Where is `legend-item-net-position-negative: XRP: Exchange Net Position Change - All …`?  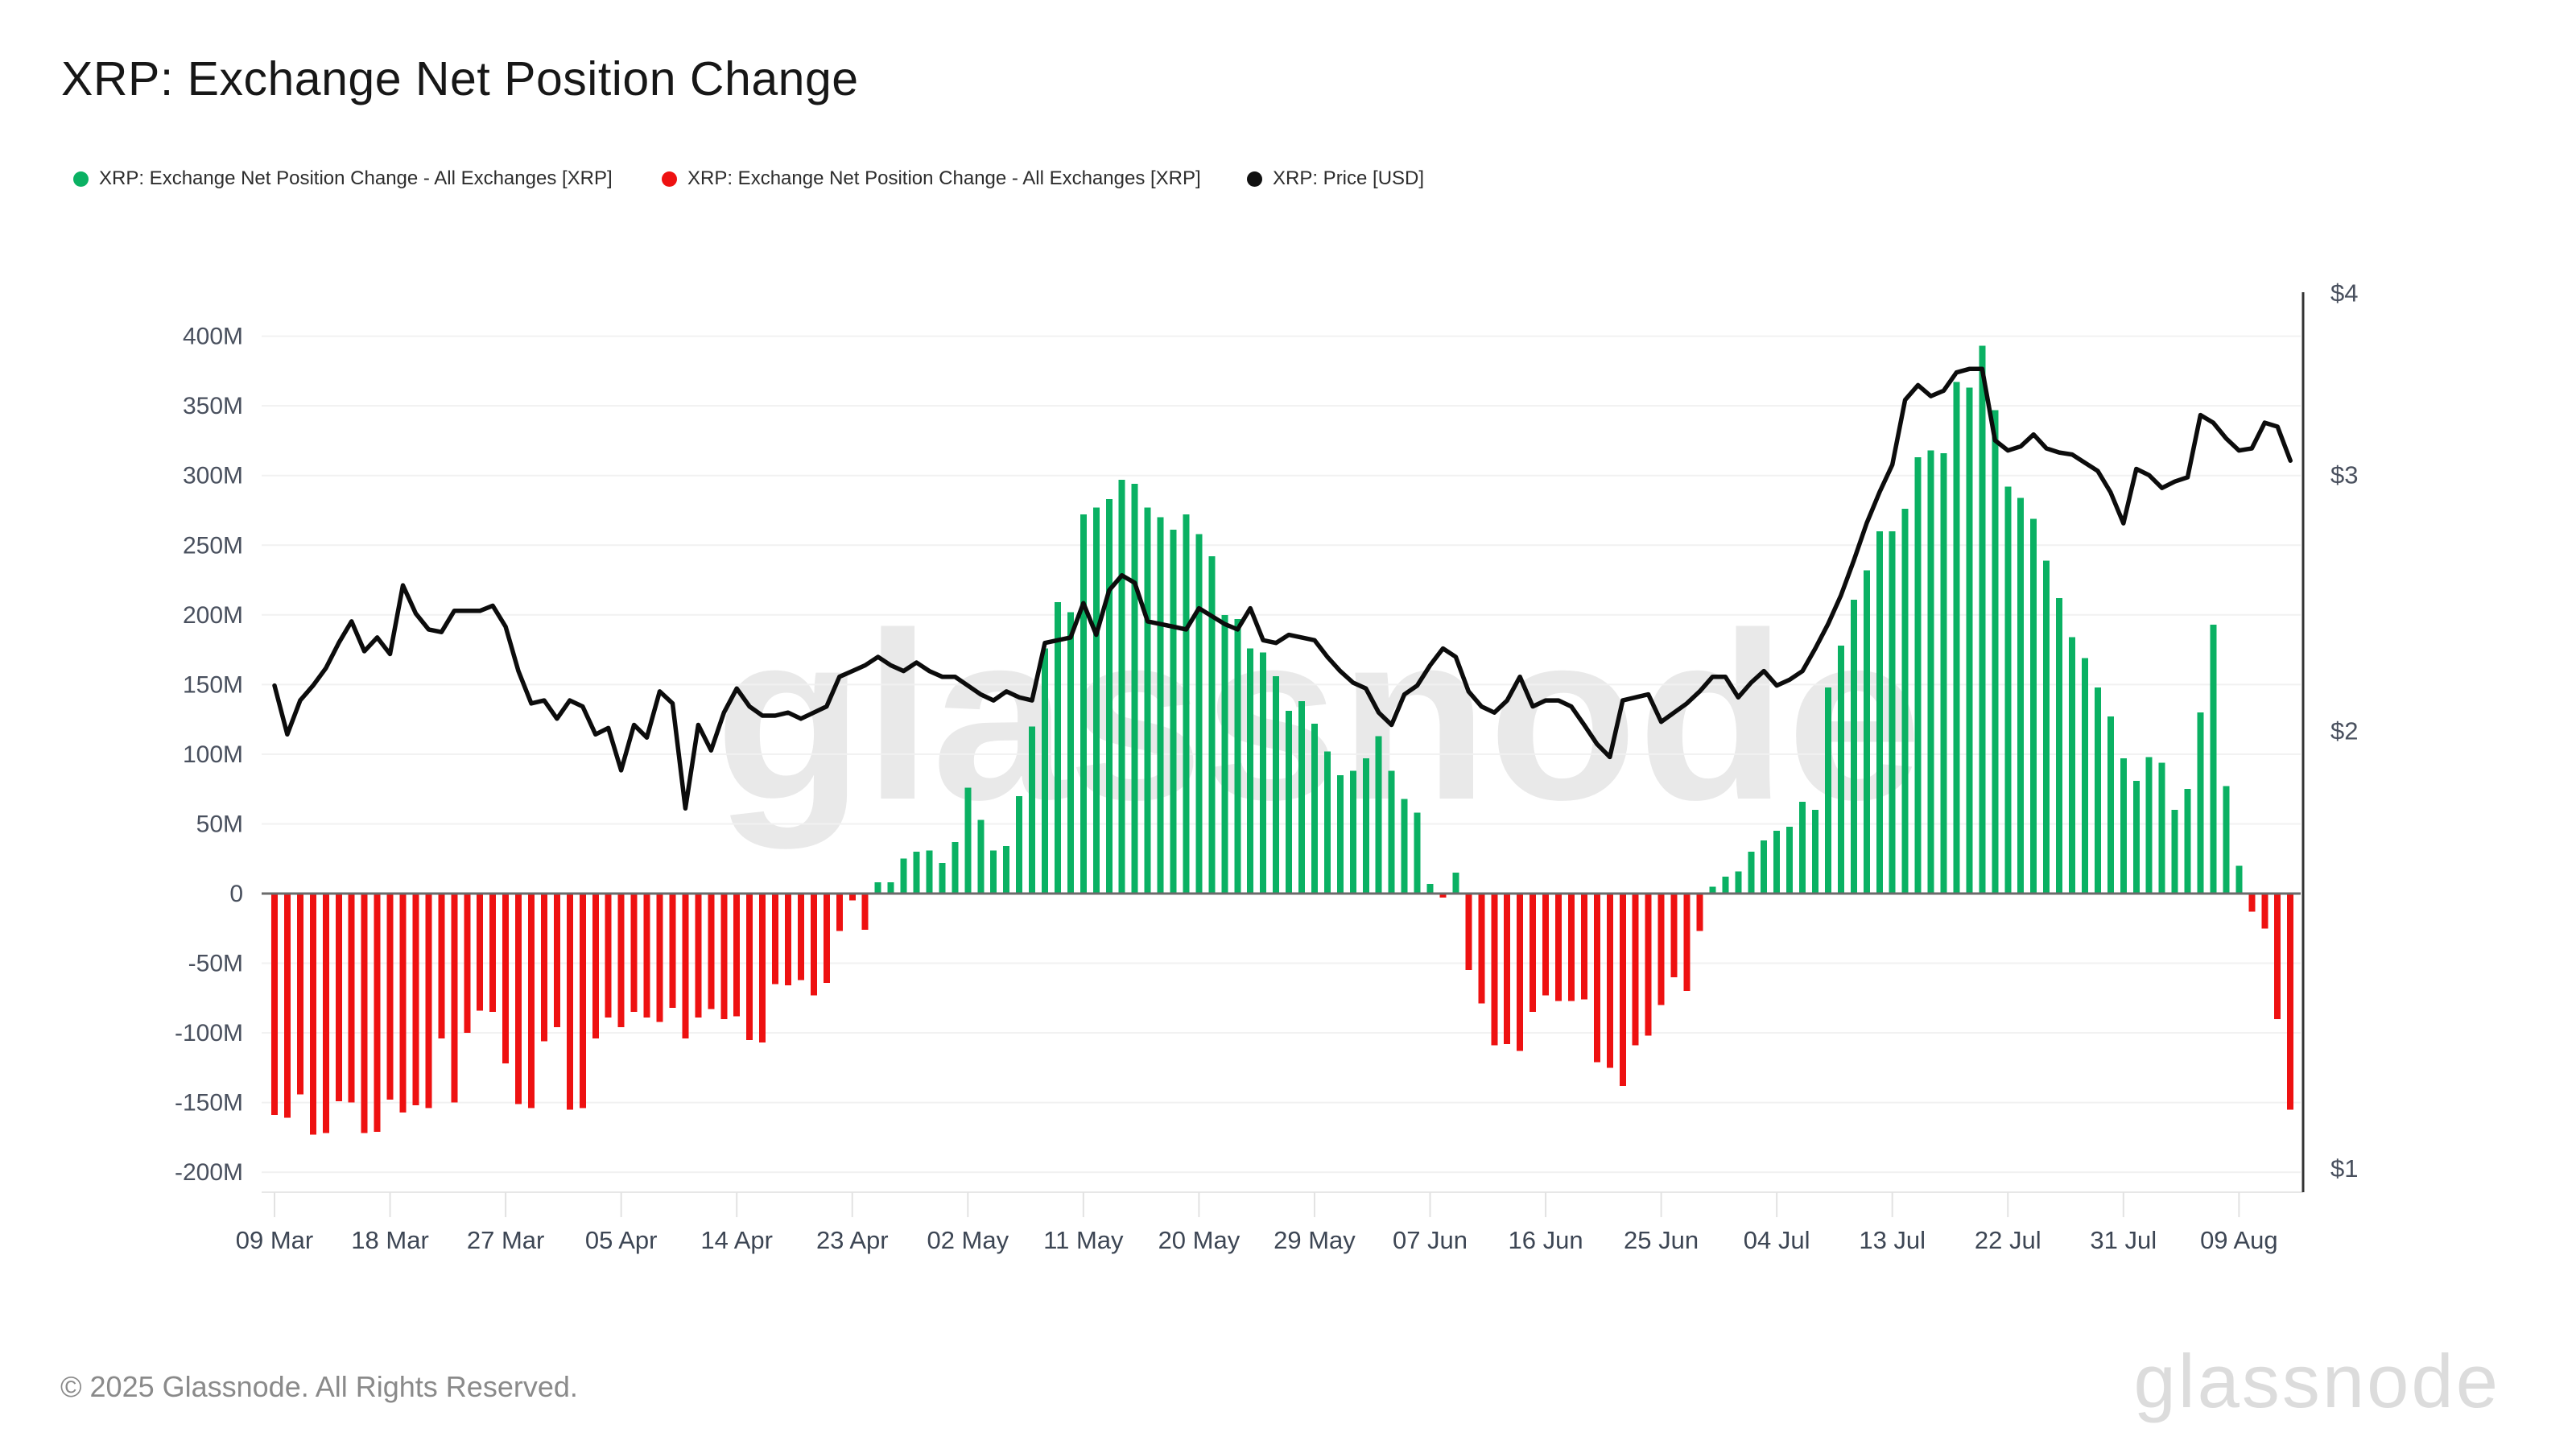 legend-item-net-position-negative: XRP: Exchange Net Position Change - All … is located at coordinates (931, 178).